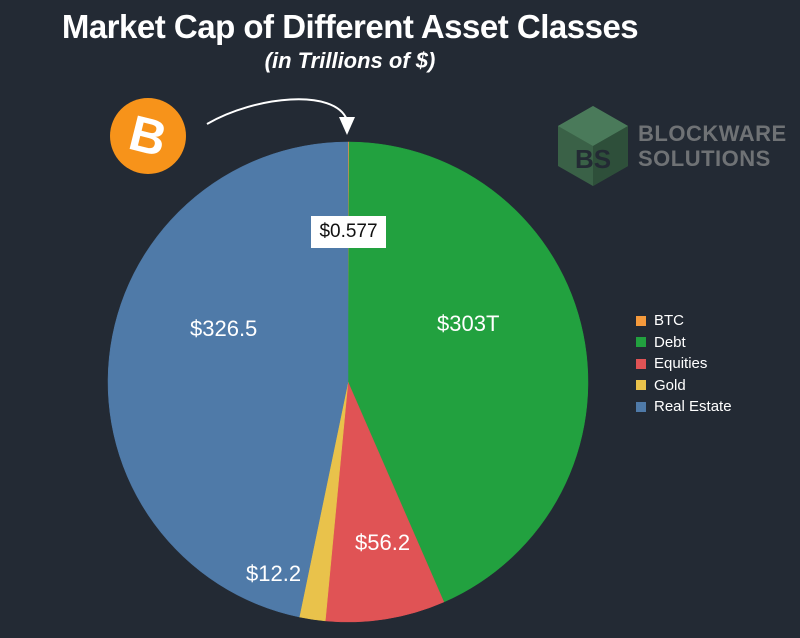  What do you see at coordinates (704, 158) in the screenshot?
I see `brand-name-line2: SOLUTIONS` at bounding box center [704, 158].